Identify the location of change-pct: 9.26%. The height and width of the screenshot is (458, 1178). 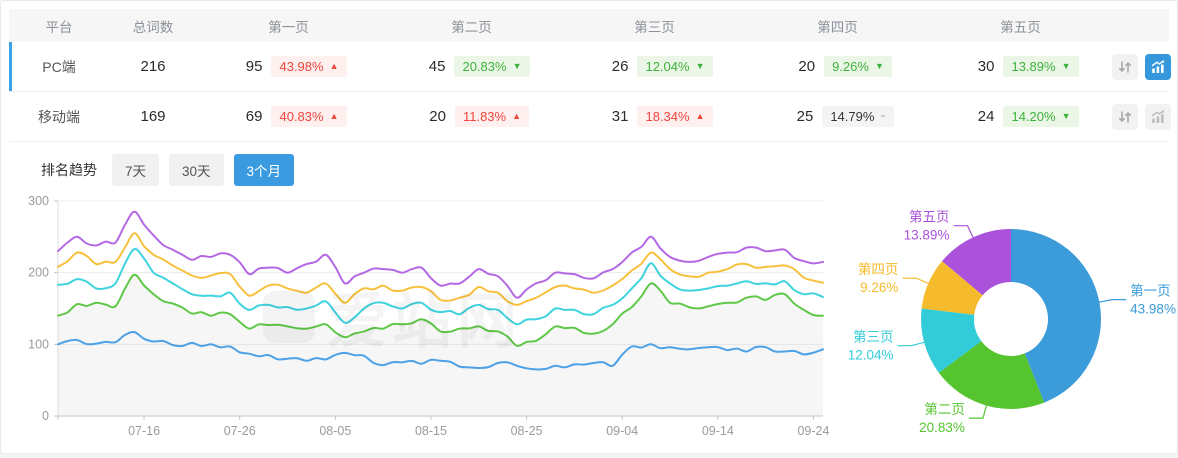
(850, 66).